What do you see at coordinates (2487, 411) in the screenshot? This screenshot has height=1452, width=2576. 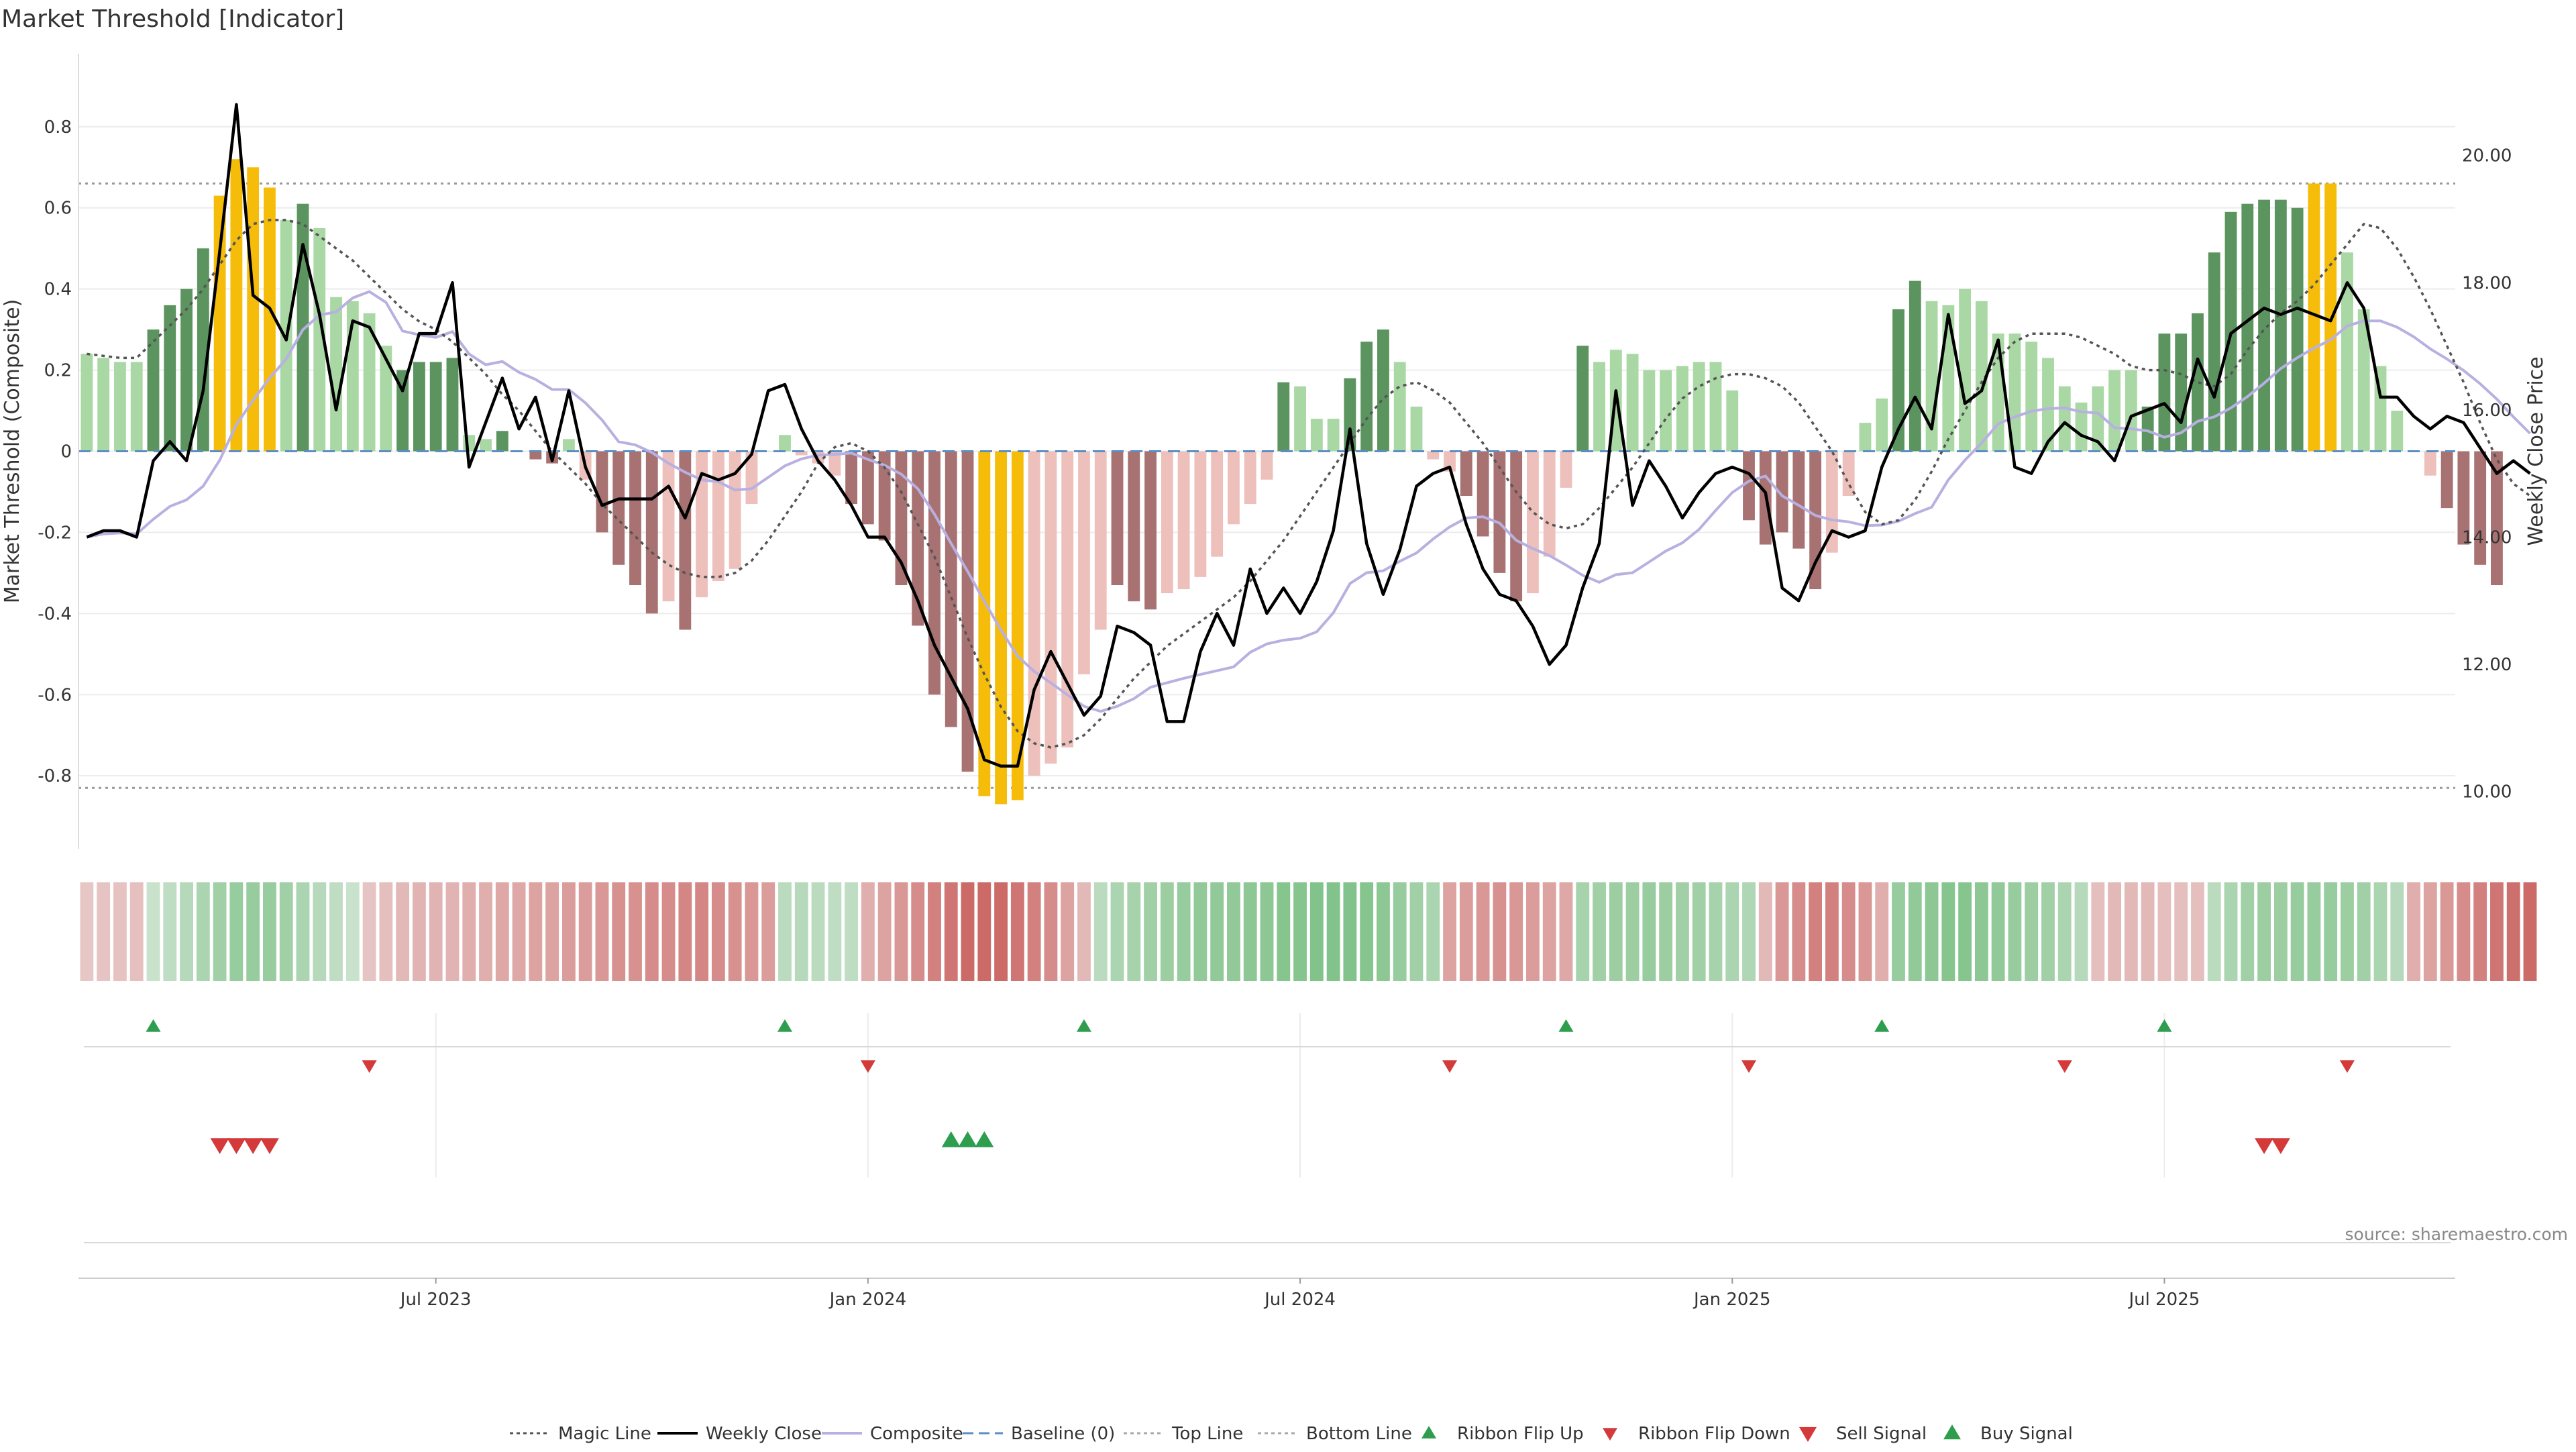 I see `y2-tick-label: 16.00` at bounding box center [2487, 411].